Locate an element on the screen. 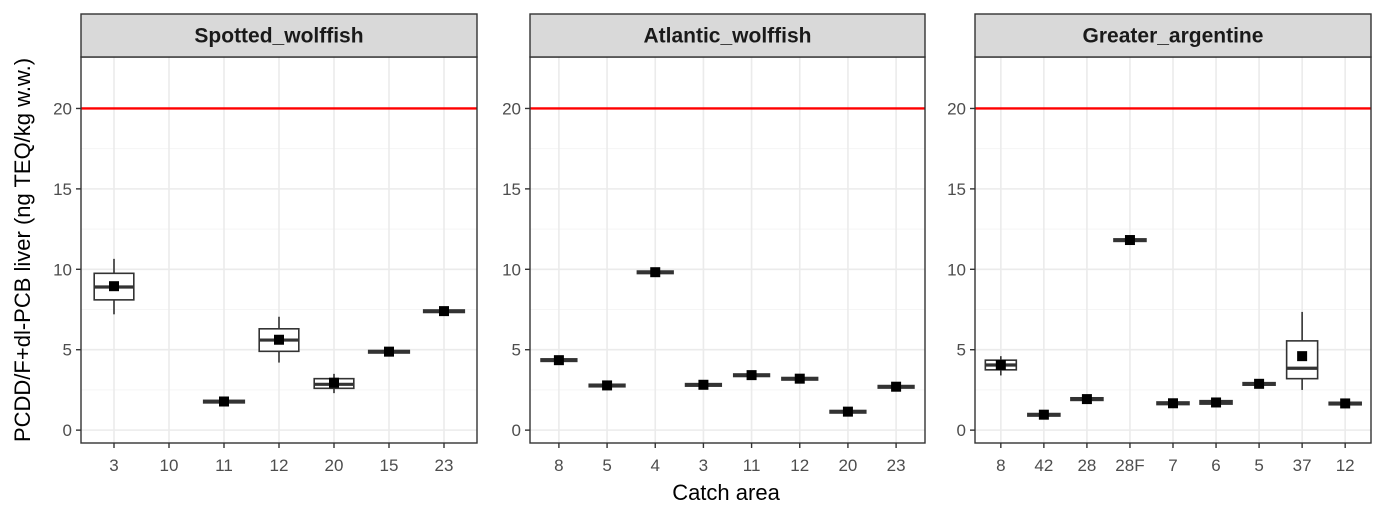 This screenshot has height=525, width=1386. facet-title: Atlantic_wolffish is located at coordinates (727, 36).